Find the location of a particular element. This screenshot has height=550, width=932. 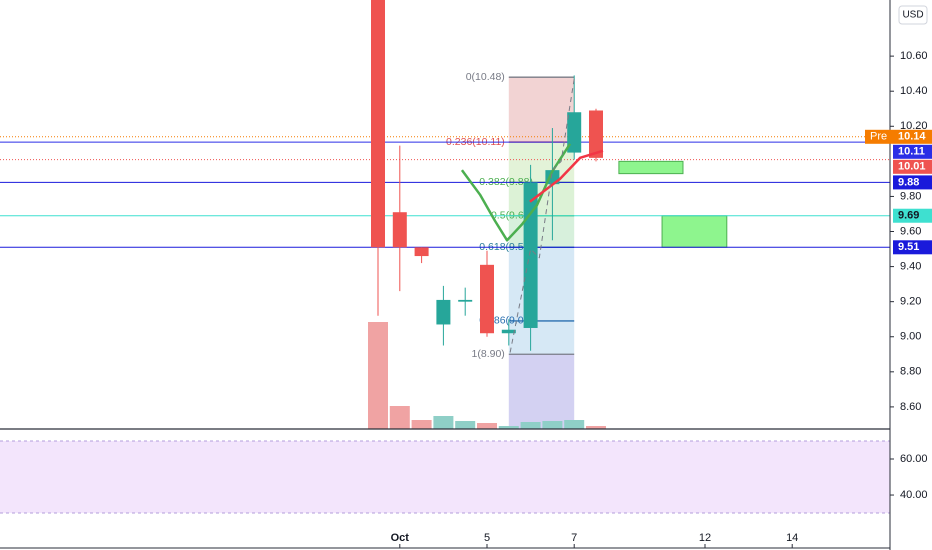

price-label: 9.88 is located at coordinates (908, 182).